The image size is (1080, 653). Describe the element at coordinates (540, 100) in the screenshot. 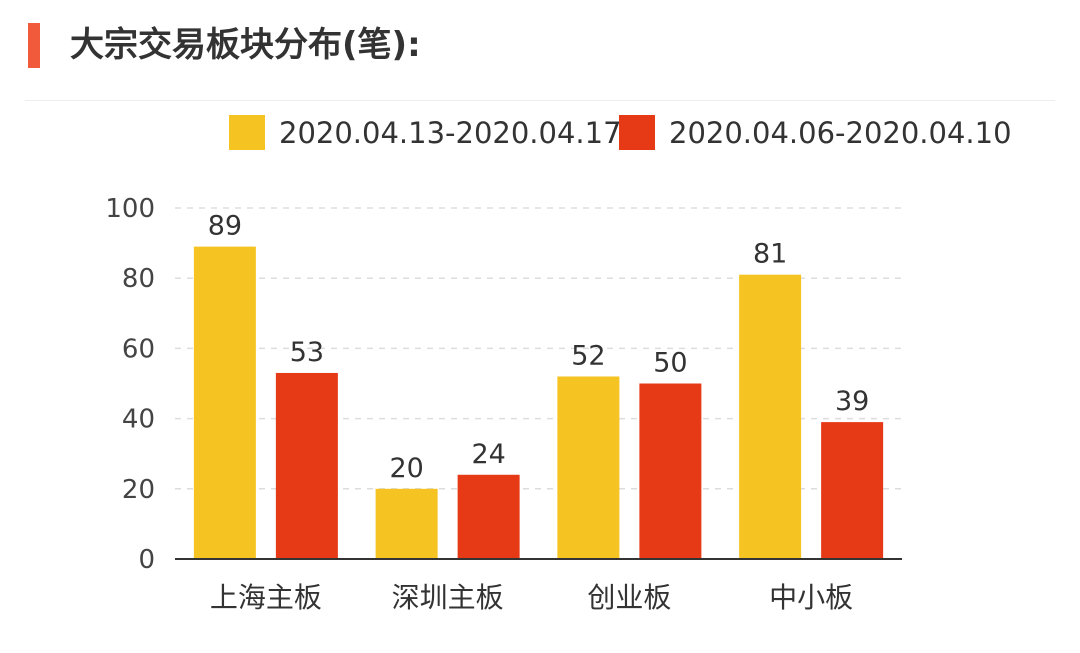

I see `divider` at that location.